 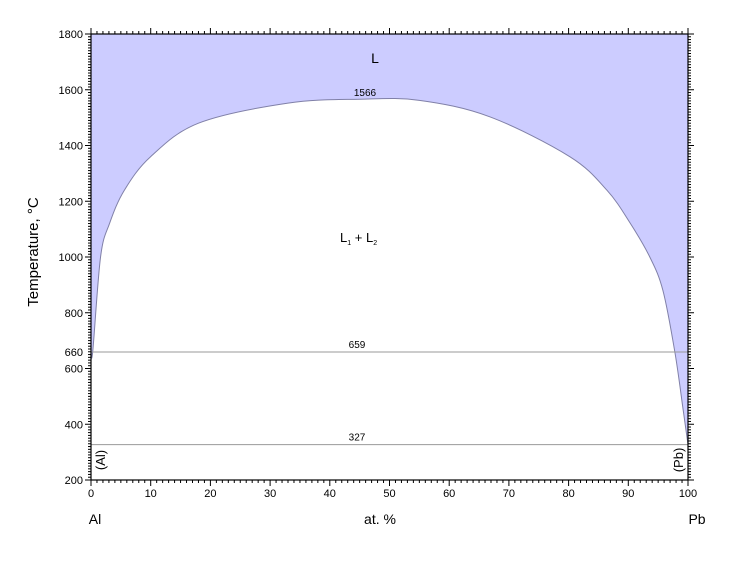 I want to click on y-tick-label: 400, so click(x=74, y=425).